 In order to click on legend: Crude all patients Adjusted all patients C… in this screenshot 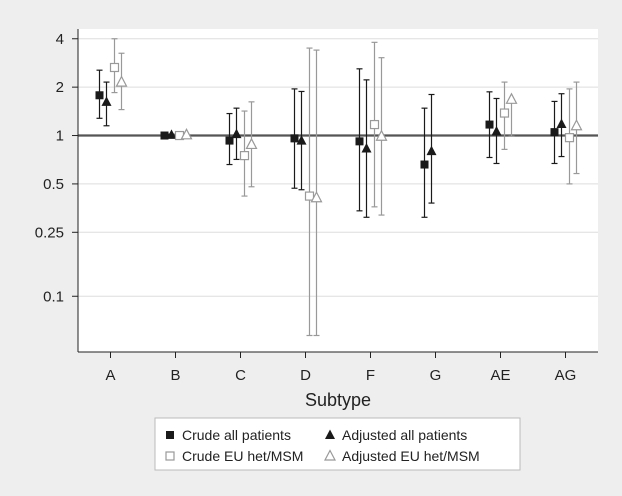, I will do `click(337, 444)`.